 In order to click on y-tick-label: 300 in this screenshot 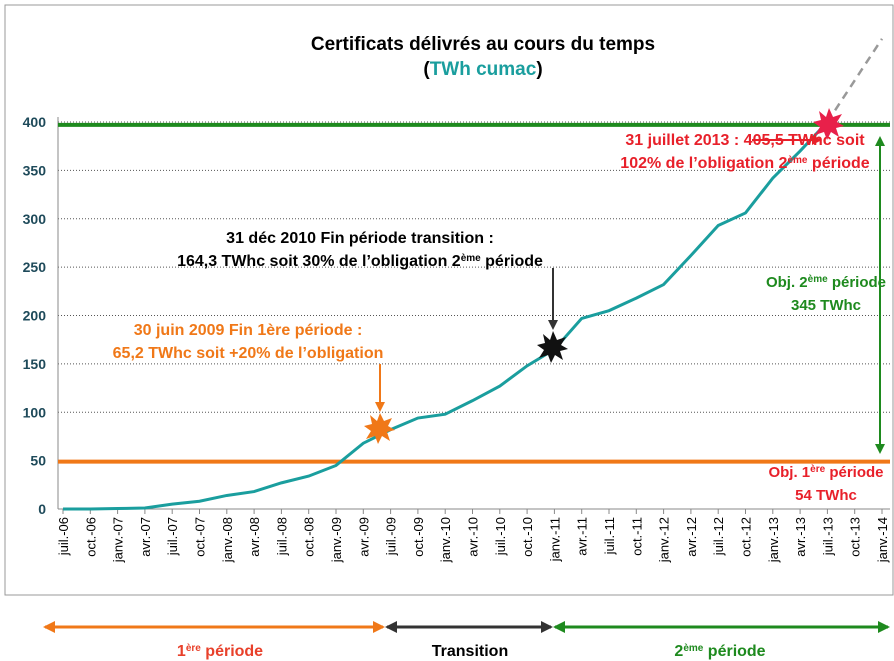, I will do `click(35, 219)`.